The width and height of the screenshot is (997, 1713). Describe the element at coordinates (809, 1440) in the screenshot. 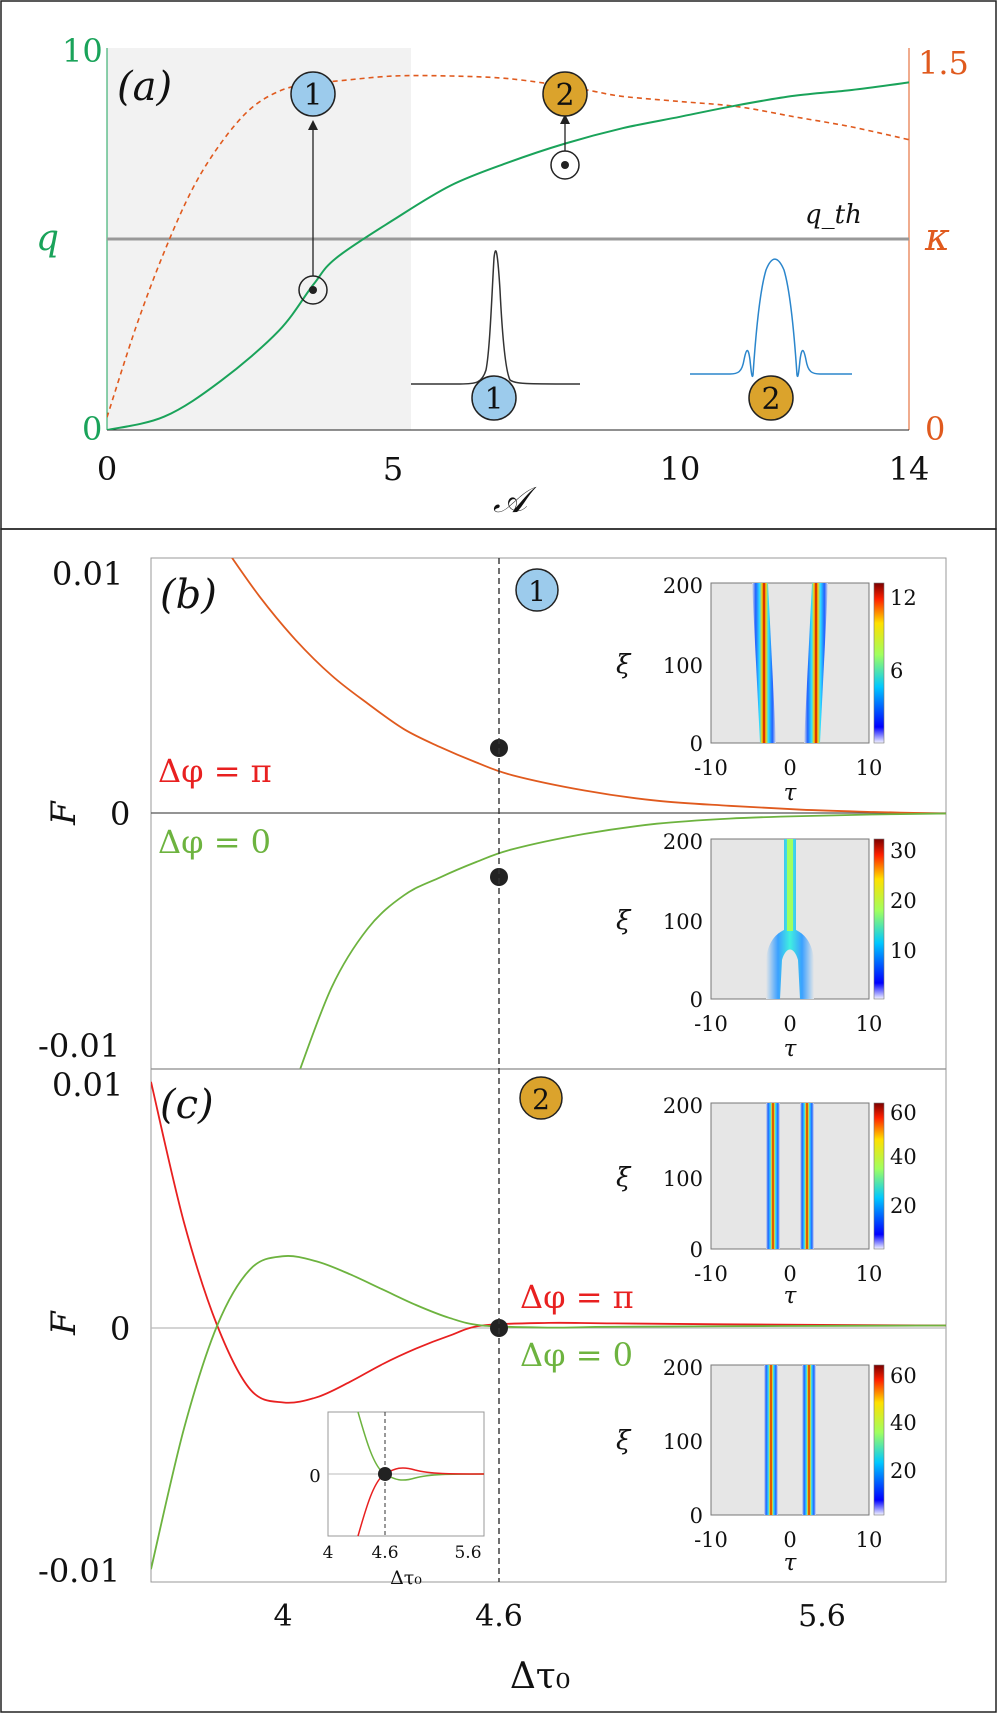

I see `heatmap-c-bottom-right-track` at that location.